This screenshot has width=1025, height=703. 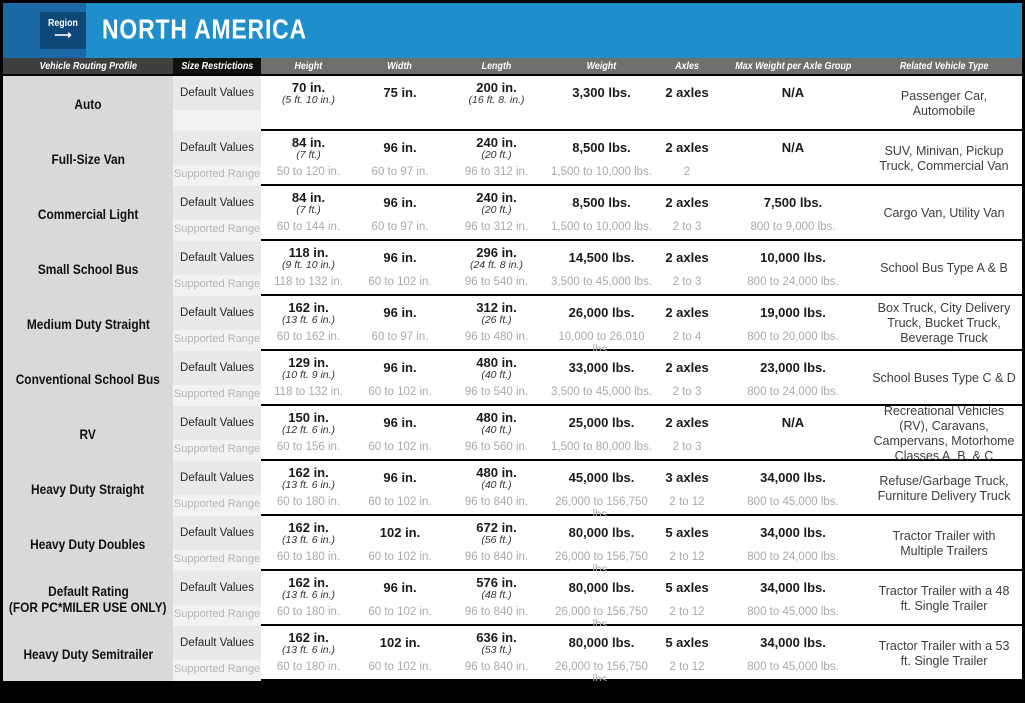 I want to click on length-supported-range: 96 to 480 in., so click(x=496, y=337).